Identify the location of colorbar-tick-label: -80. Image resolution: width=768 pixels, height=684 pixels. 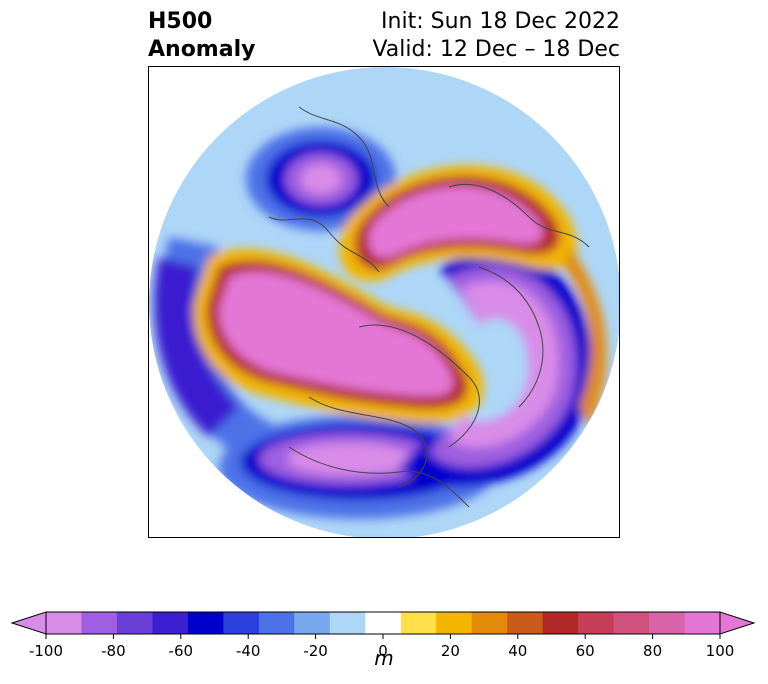
(113, 651).